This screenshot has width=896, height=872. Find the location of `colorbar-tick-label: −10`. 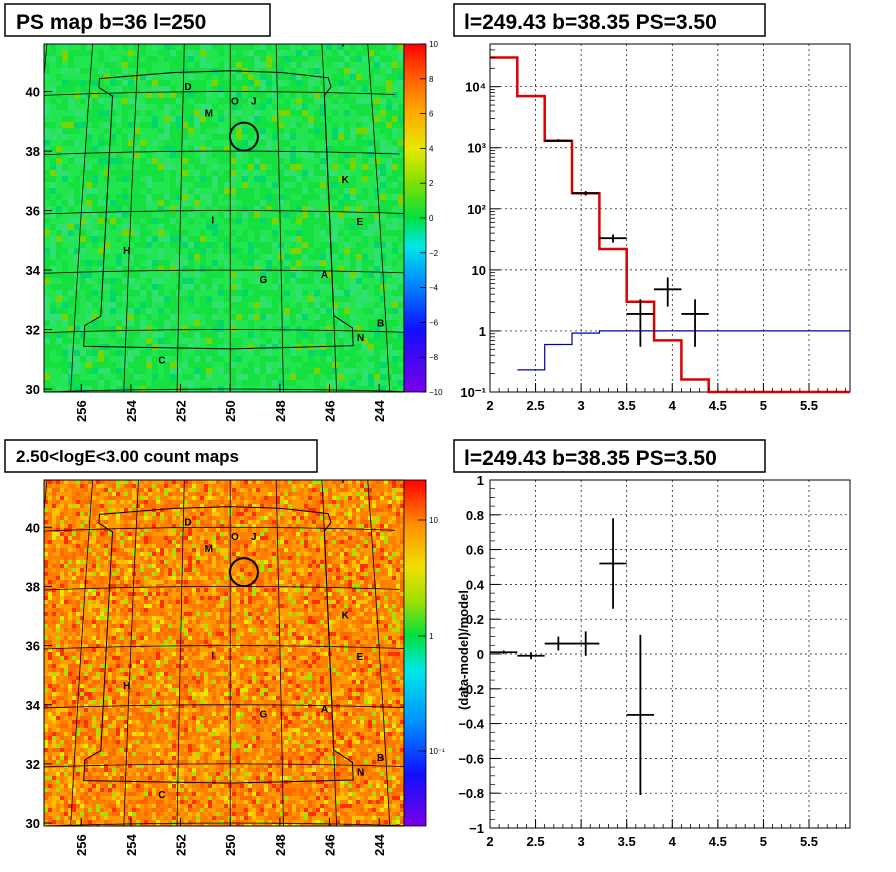

colorbar-tick-label: −10 is located at coordinates (436, 392).